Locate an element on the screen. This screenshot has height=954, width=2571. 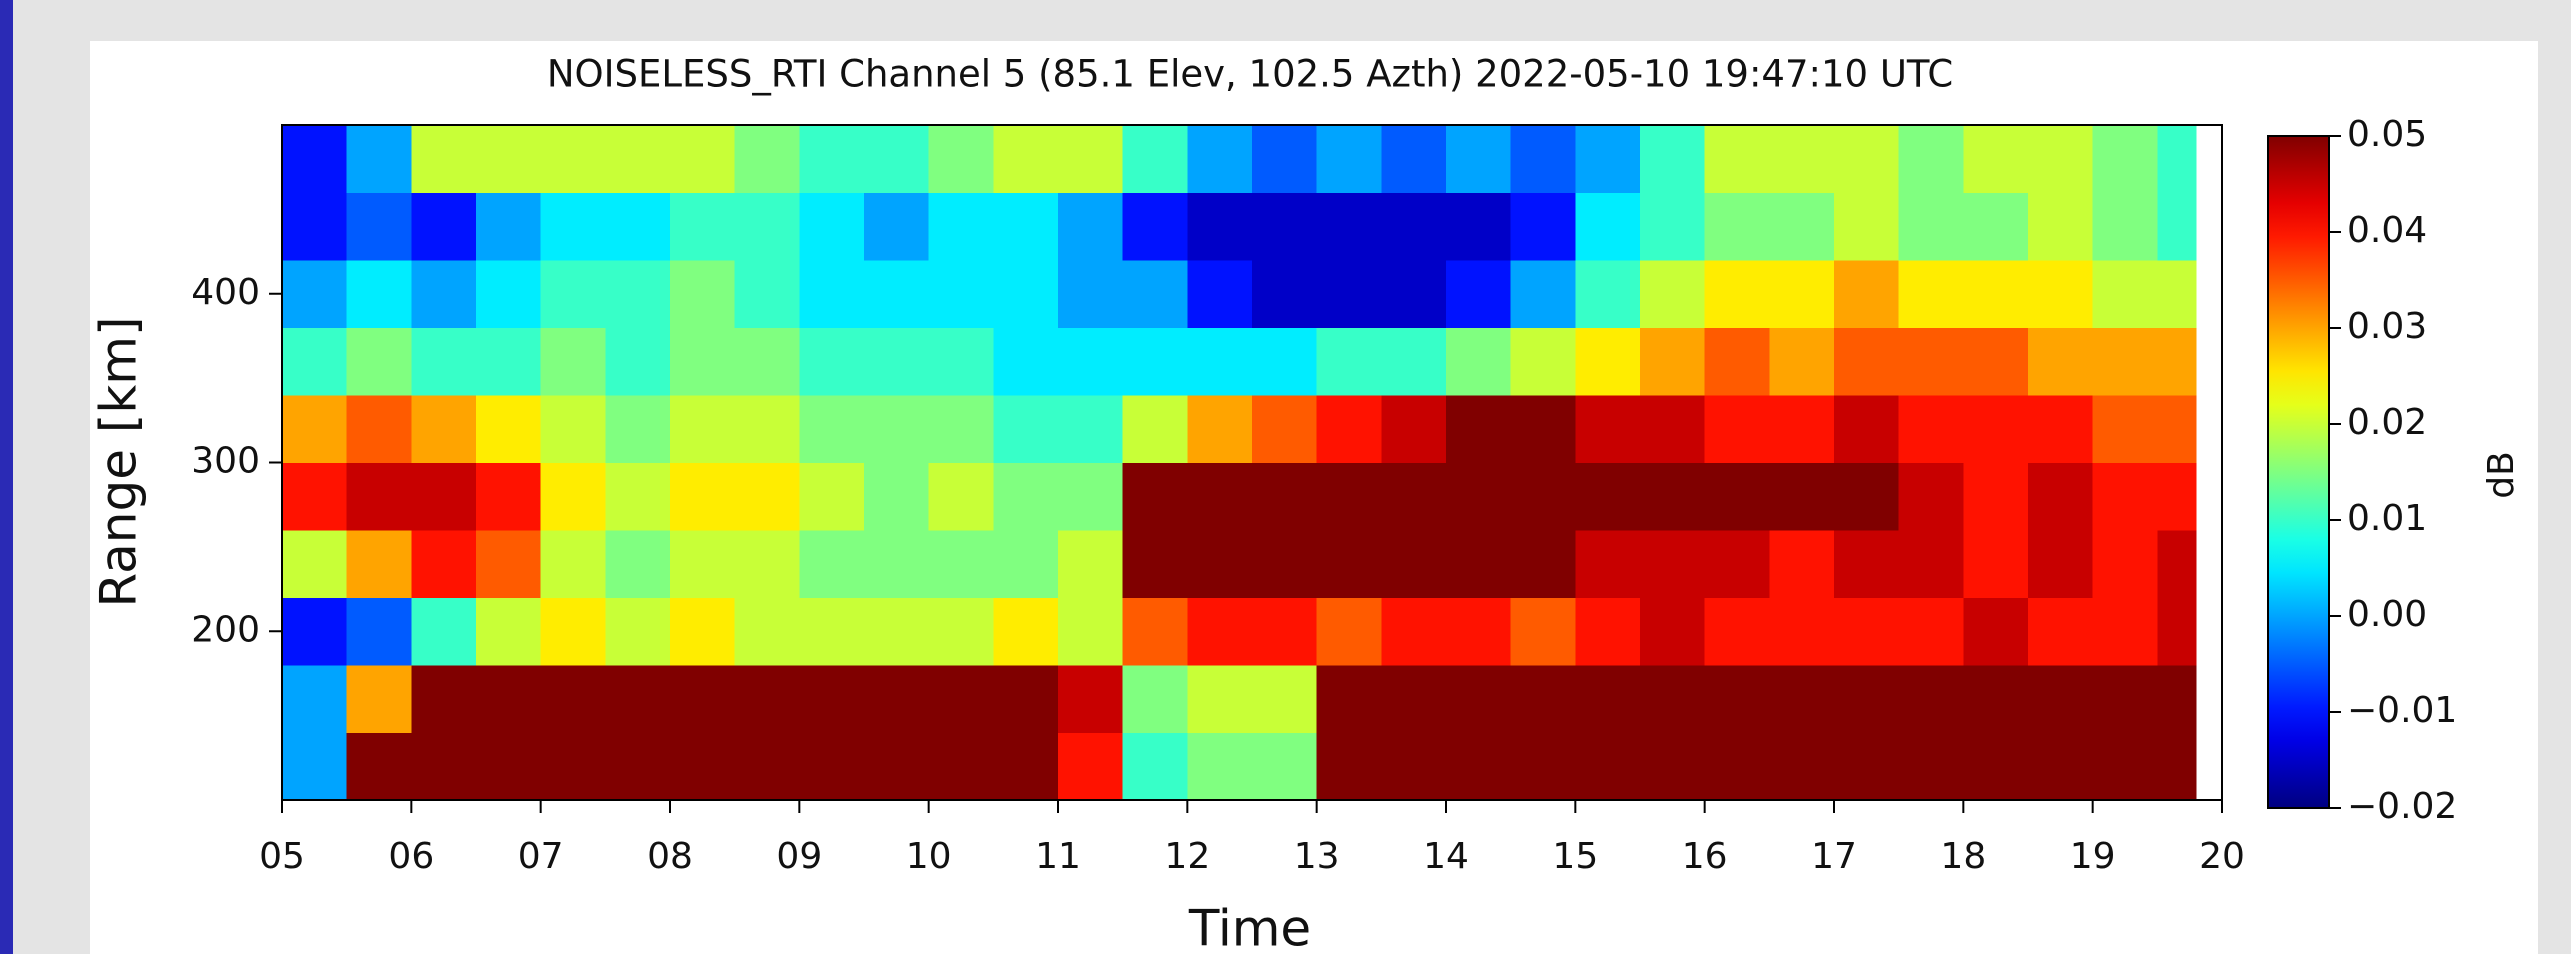
colorbar-tick-label: −0.01 is located at coordinates (2402, 710).